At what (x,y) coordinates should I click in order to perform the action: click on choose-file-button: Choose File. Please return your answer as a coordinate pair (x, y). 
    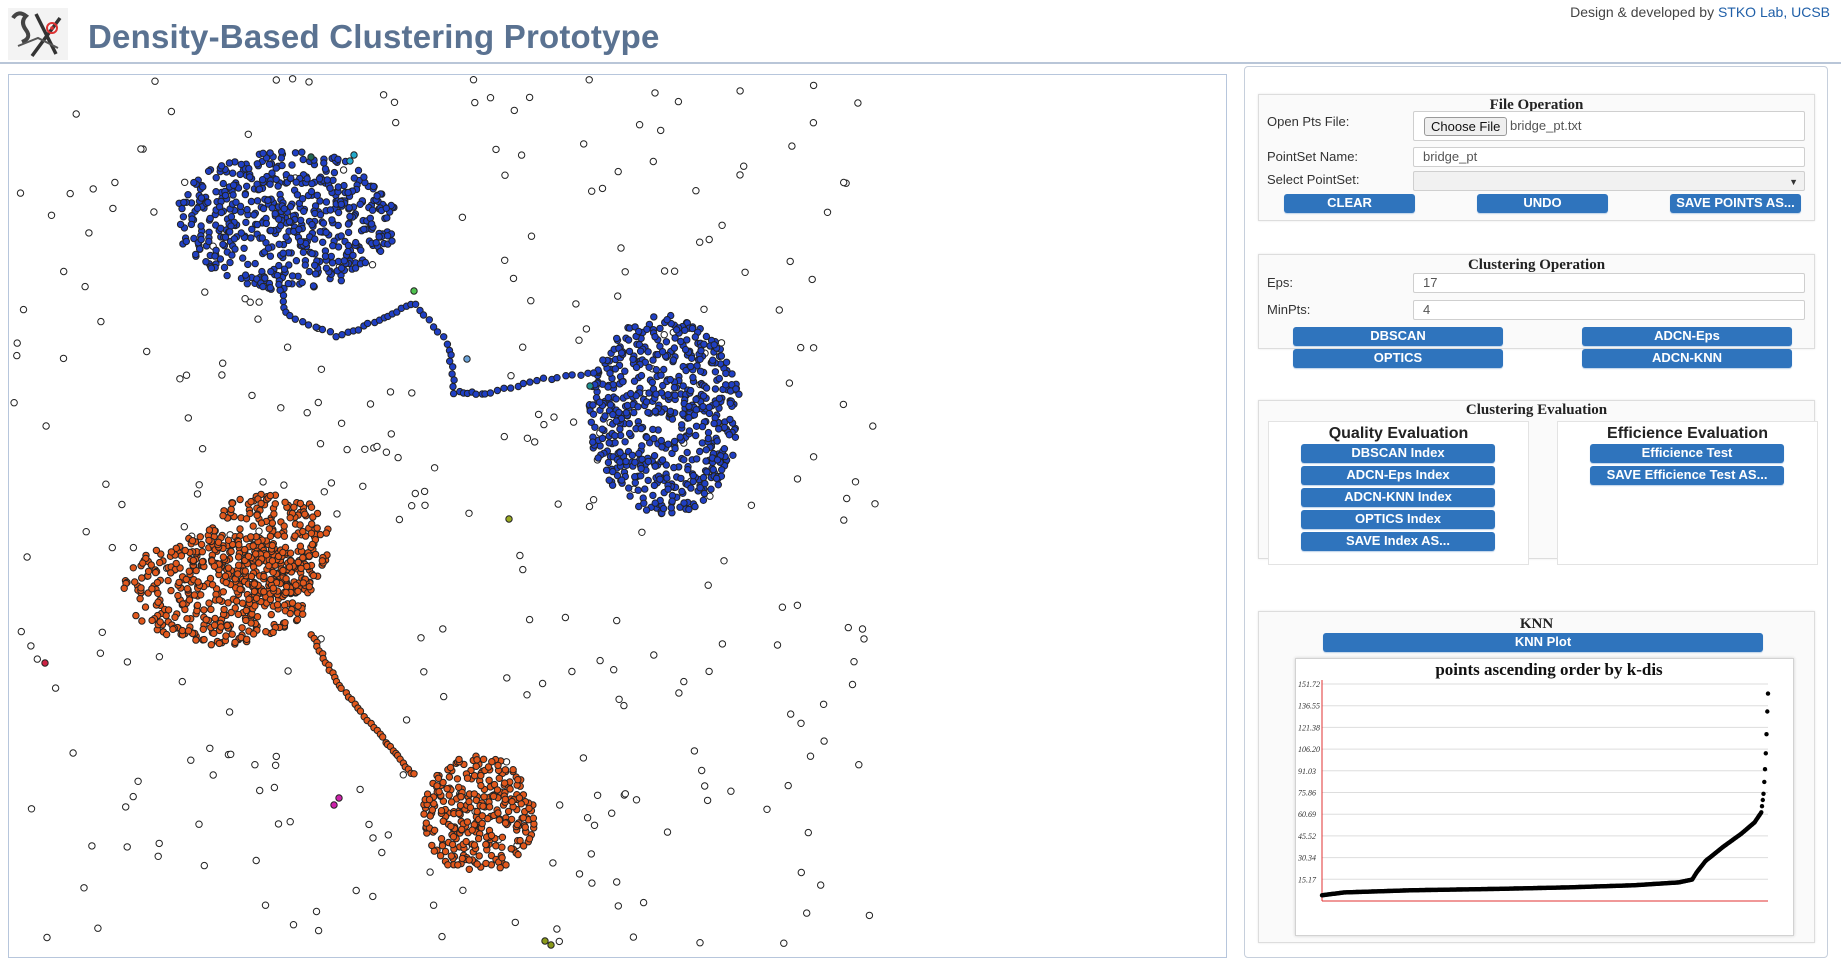
    Looking at the image, I should click on (1466, 126).